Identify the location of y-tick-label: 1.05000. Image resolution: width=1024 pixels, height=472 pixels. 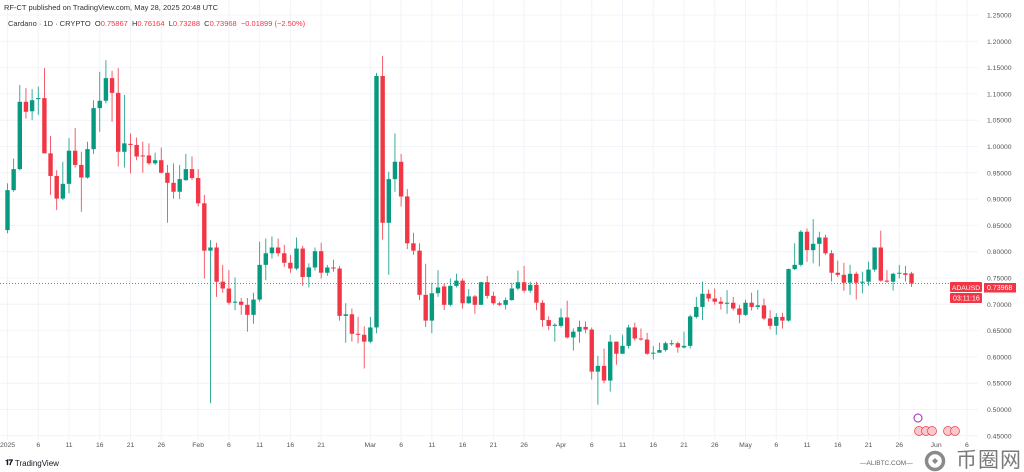
(999, 121).